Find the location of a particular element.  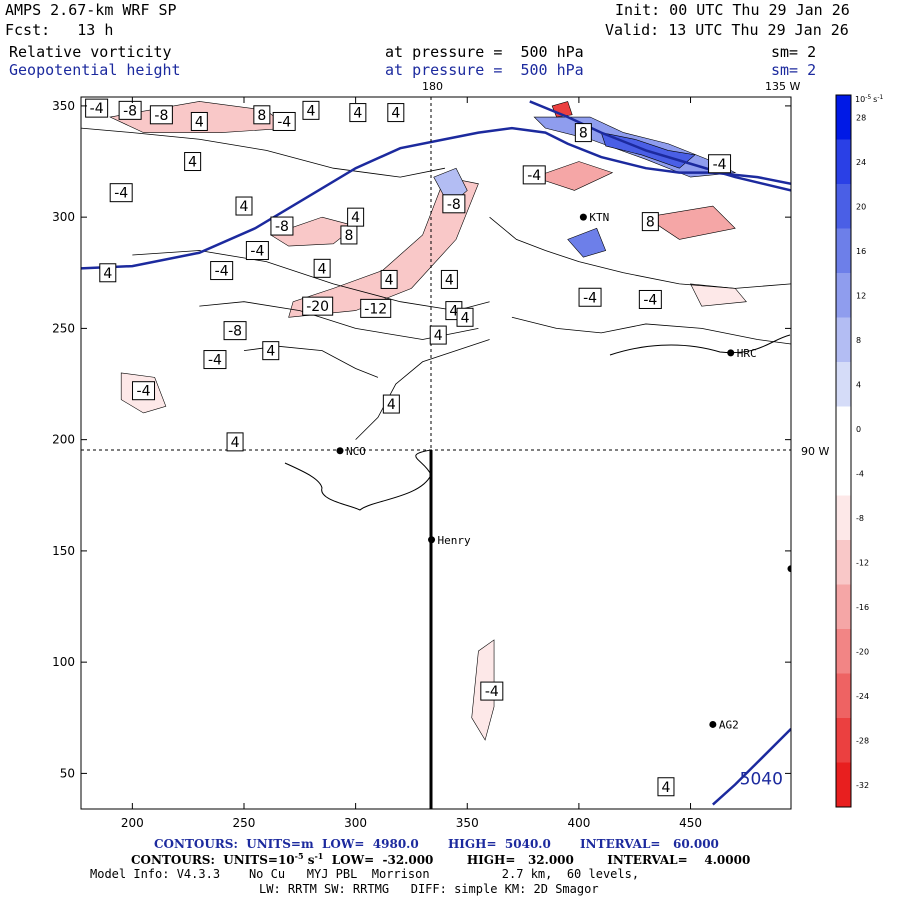

vorticity-label-11: 4 is located at coordinates (244, 206).